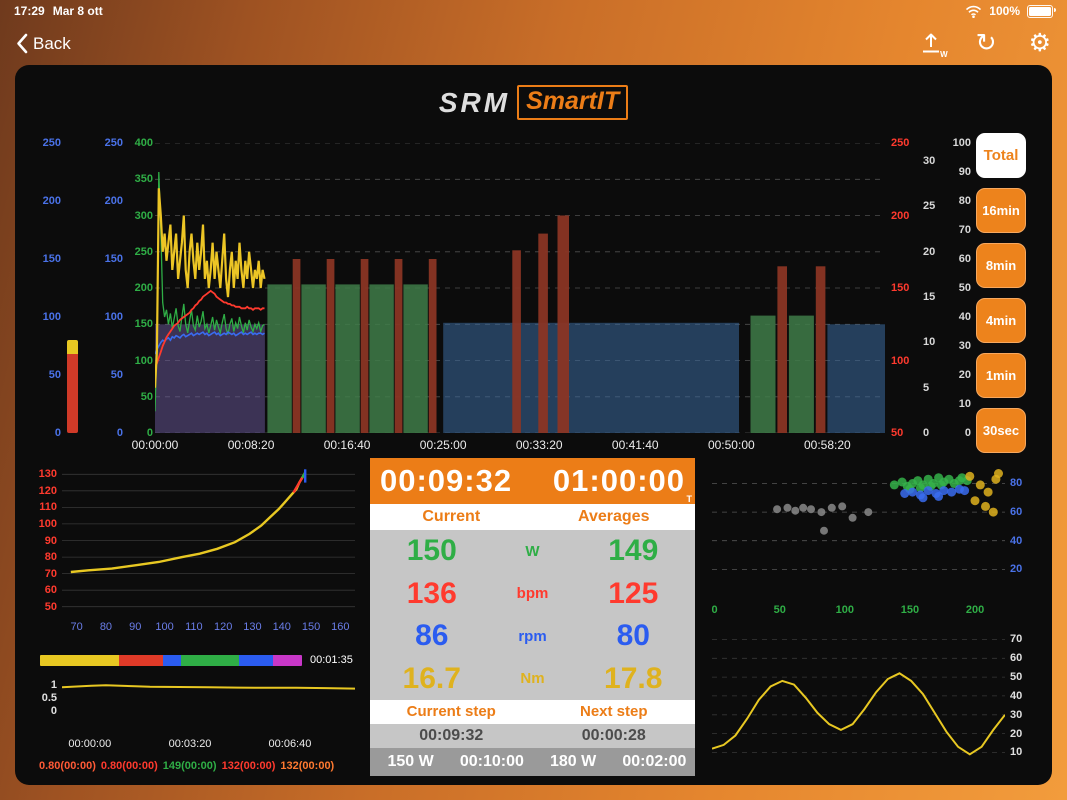  I want to click on metric-row-heartrate: 136 bpm 125, so click(532, 594).